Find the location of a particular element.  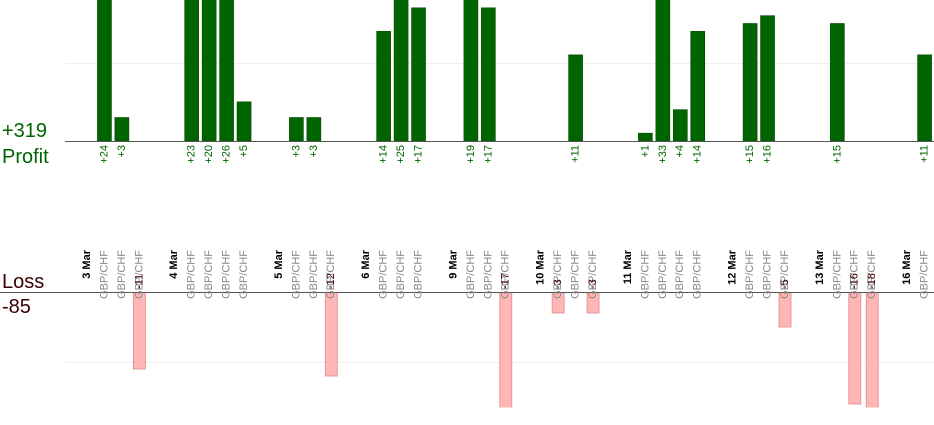

value-label: +24 is located at coordinates (104, 154).